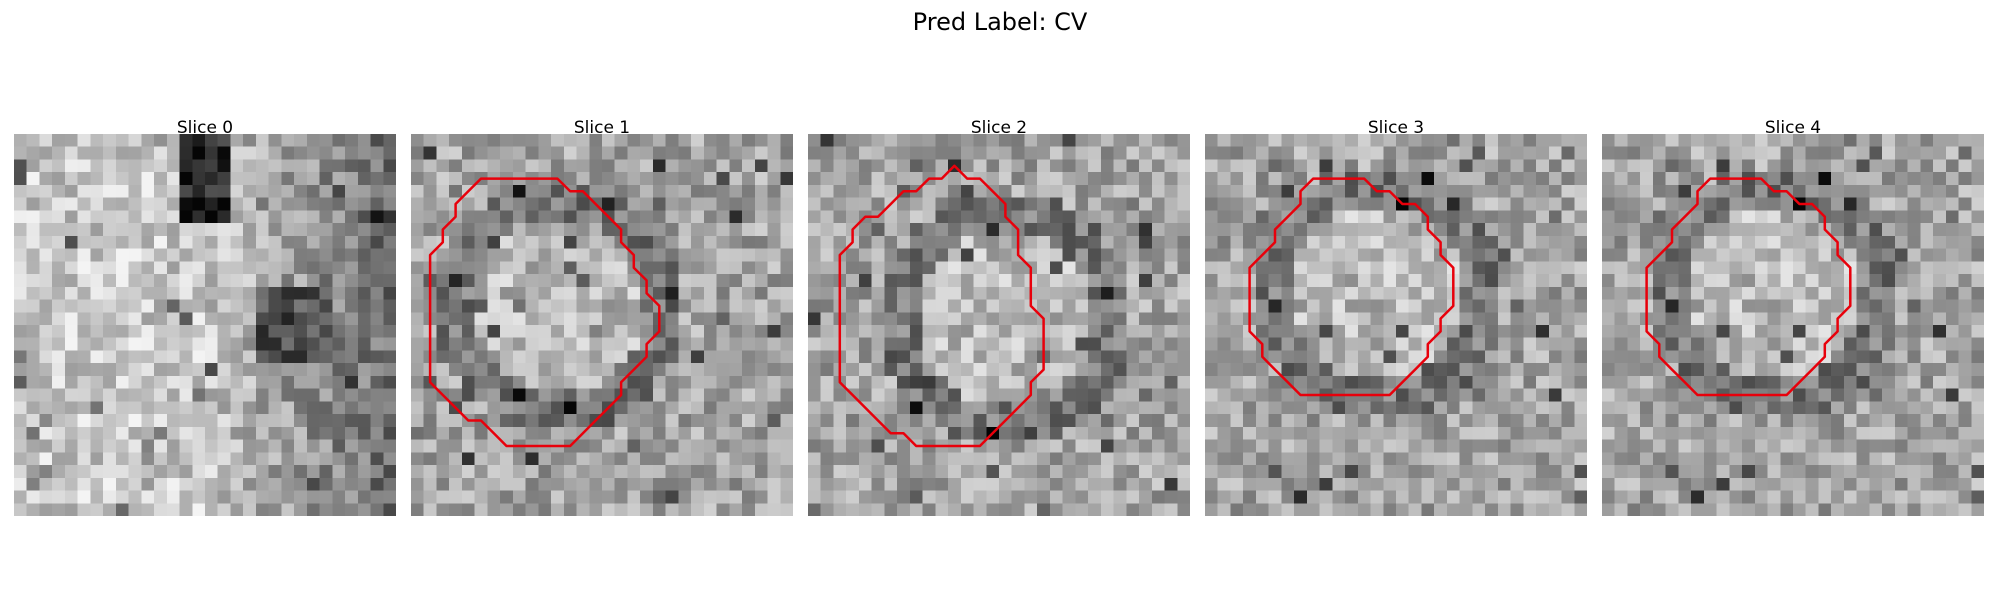  I want to click on slice-title: Slice 2, so click(999, 128).